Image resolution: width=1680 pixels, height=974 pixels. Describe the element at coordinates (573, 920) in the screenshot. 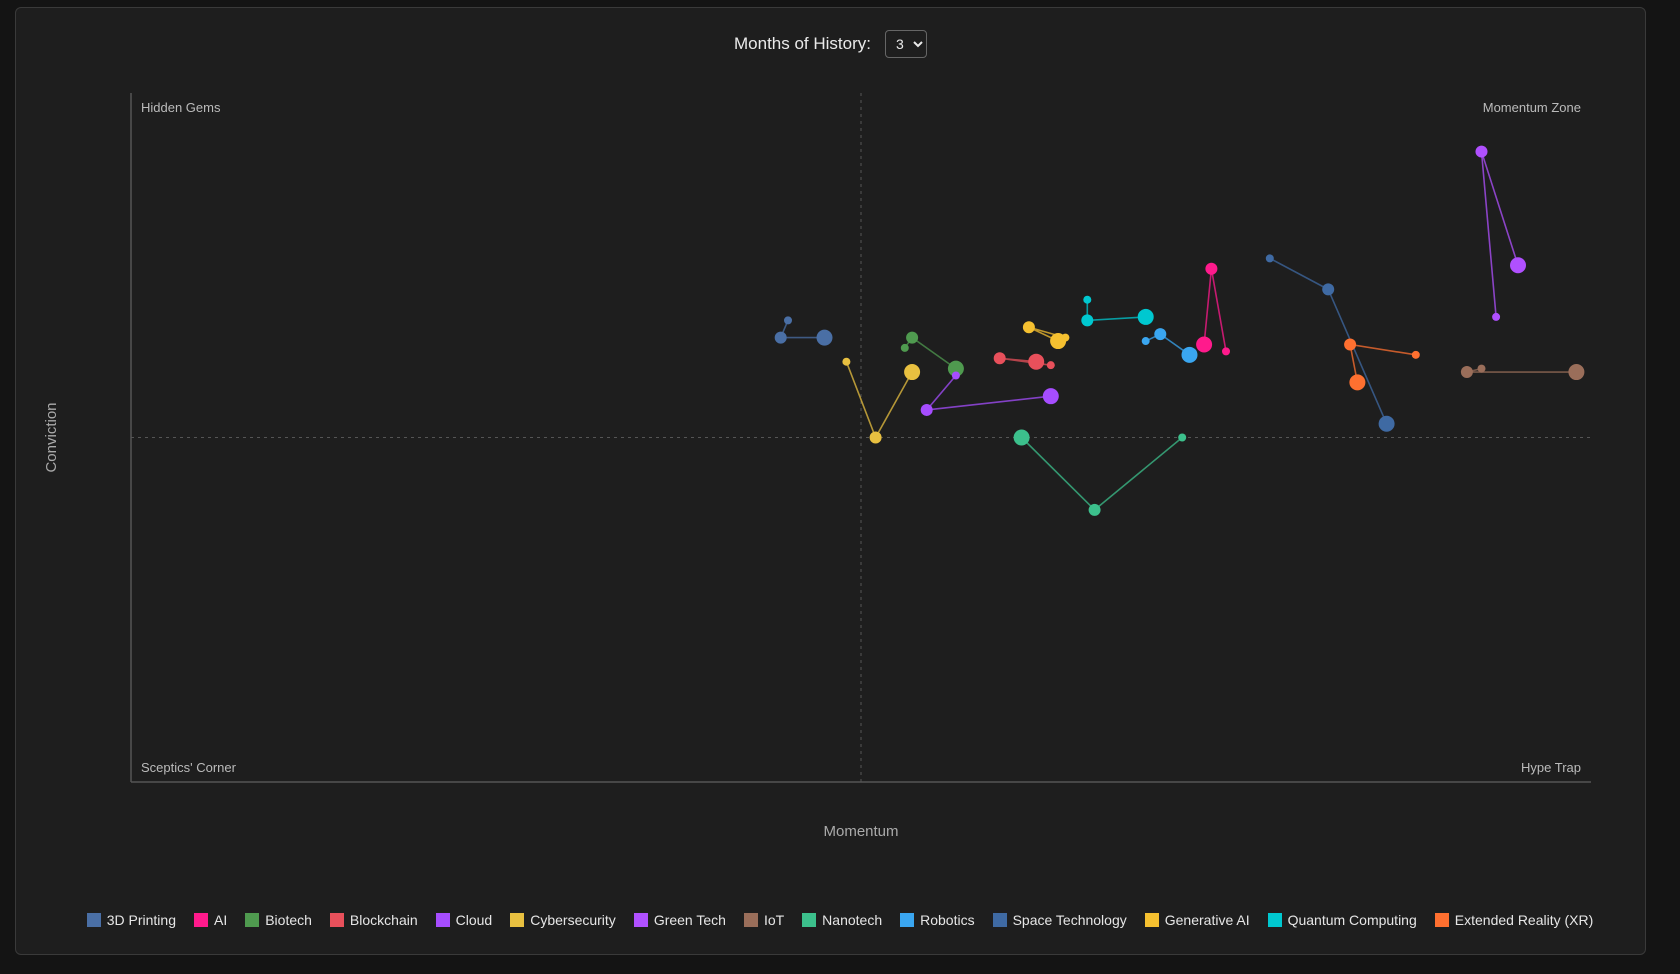

I see `legend-label: Cybersecurity` at that location.